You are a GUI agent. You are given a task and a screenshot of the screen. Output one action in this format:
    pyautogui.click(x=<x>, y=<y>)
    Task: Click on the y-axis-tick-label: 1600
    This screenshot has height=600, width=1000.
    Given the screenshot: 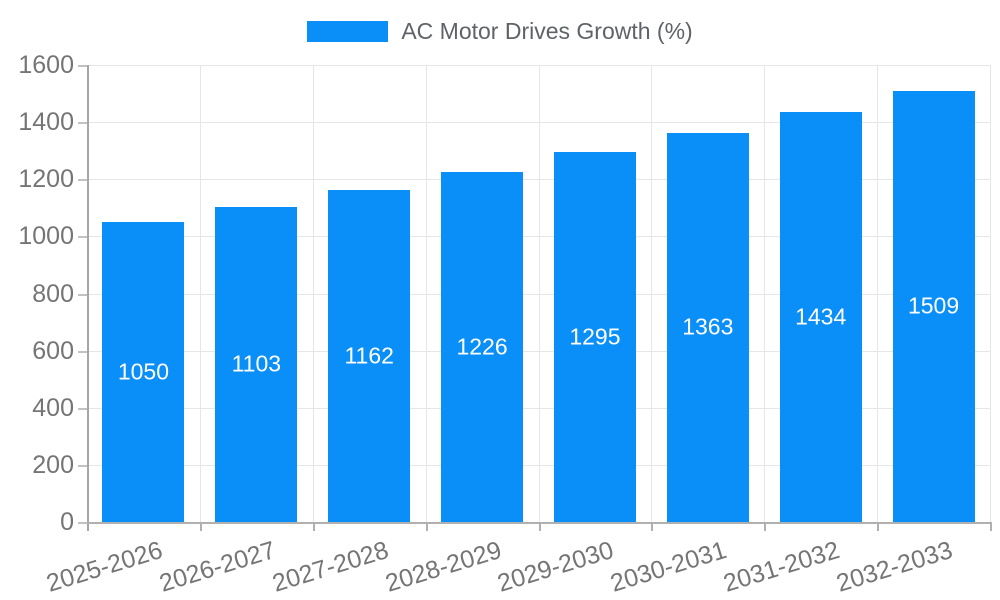 What is the action you would take?
    pyautogui.click(x=46, y=65)
    